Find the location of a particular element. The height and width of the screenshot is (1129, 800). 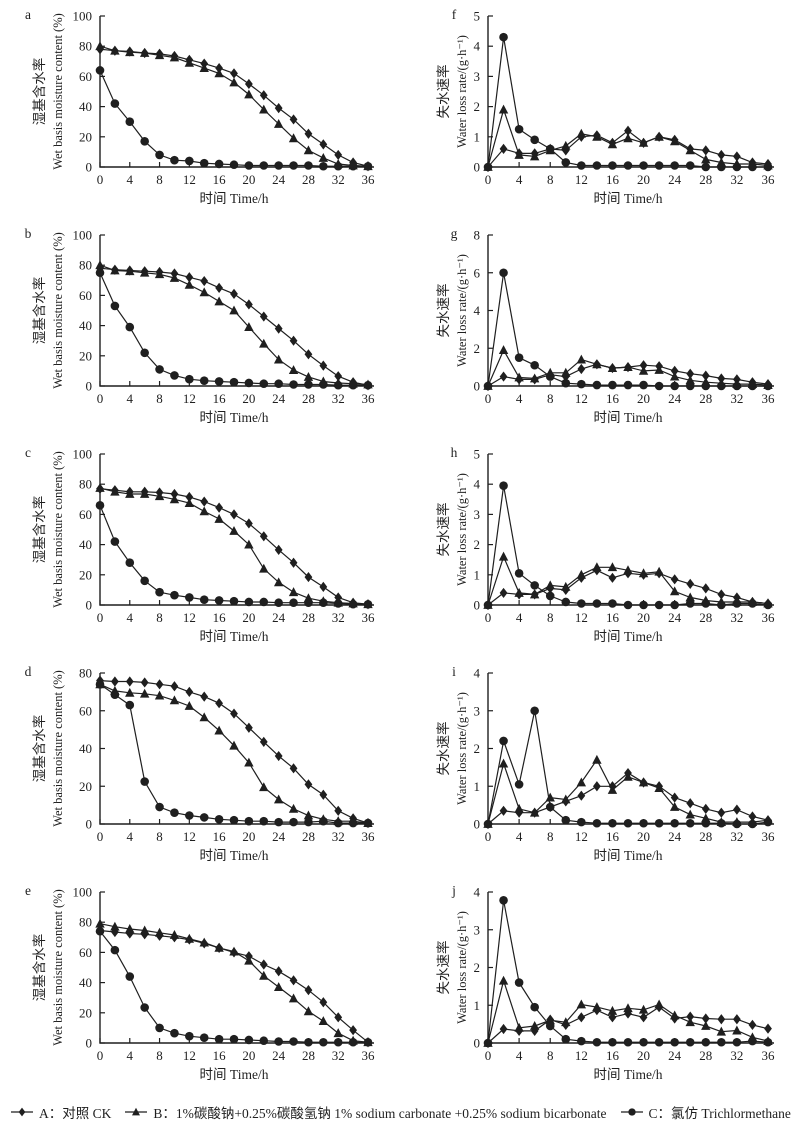

panel-letter-g: g is located at coordinates (454, 233).